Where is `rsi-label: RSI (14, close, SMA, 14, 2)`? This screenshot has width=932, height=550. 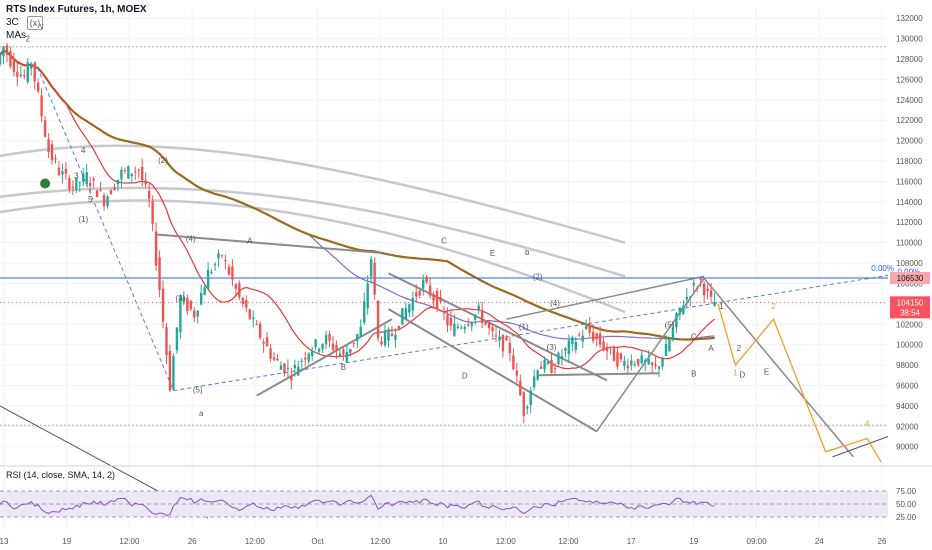
rsi-label: RSI (14, close, SMA, 14, 2) is located at coordinates (61, 475).